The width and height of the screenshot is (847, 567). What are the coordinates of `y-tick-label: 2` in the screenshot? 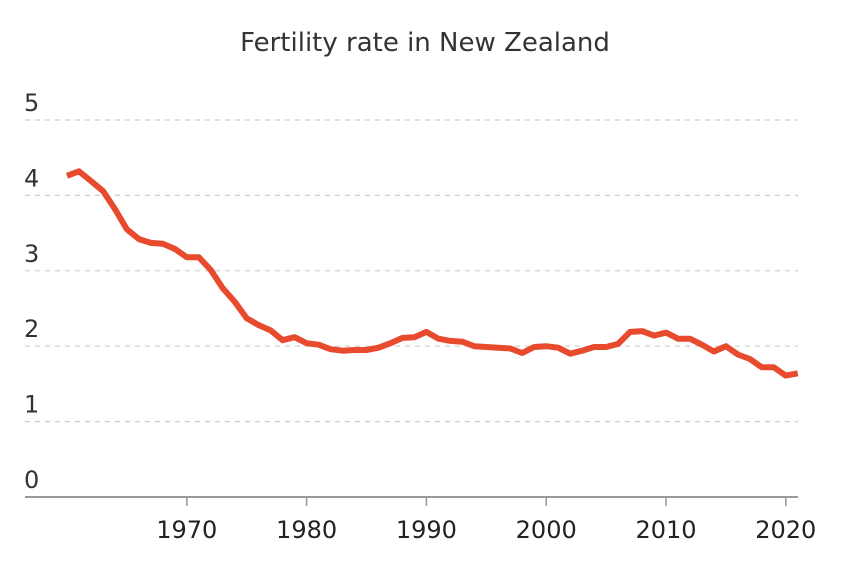 It's located at (31, 329).